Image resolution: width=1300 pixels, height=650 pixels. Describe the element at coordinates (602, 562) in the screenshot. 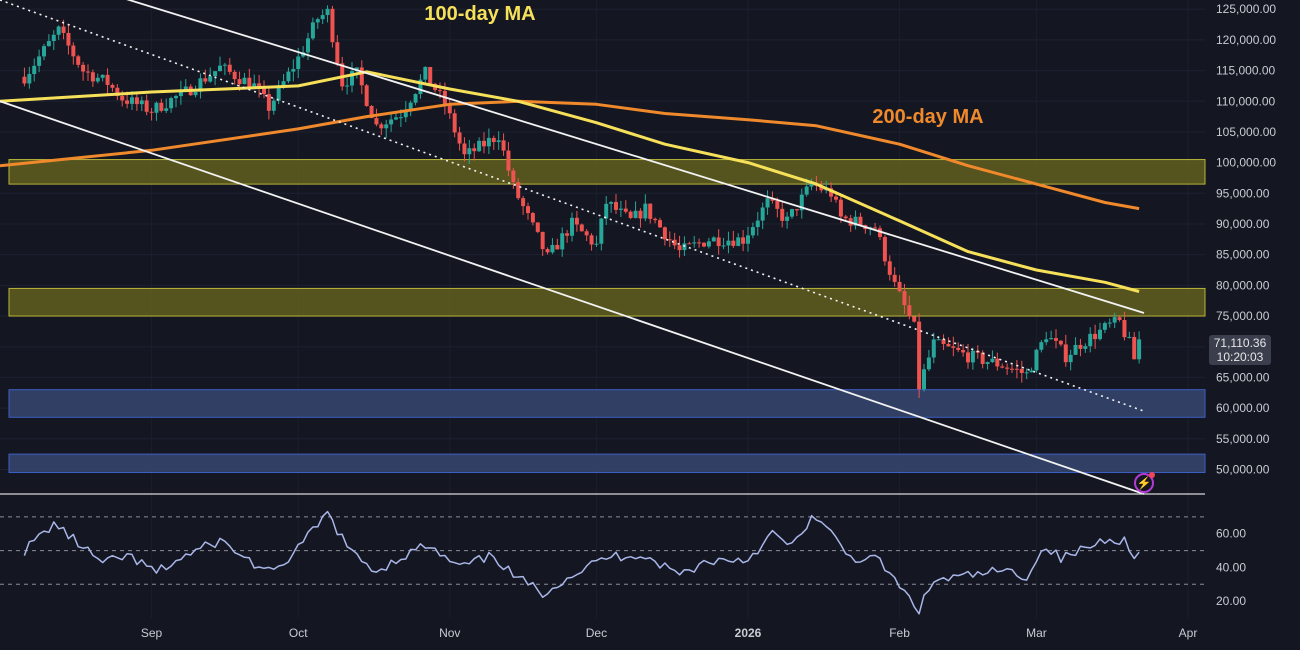

I see `rsi-pane` at that location.